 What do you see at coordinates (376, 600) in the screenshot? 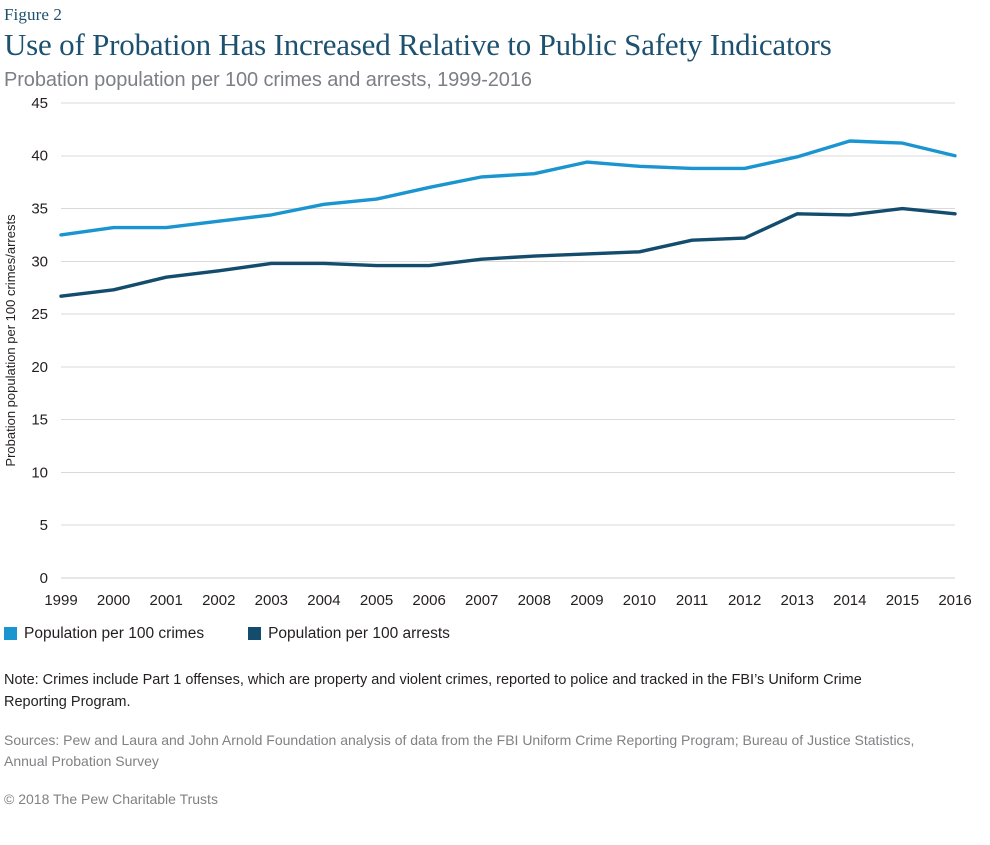
I see `x-axis-tick-label: 2005` at bounding box center [376, 600].